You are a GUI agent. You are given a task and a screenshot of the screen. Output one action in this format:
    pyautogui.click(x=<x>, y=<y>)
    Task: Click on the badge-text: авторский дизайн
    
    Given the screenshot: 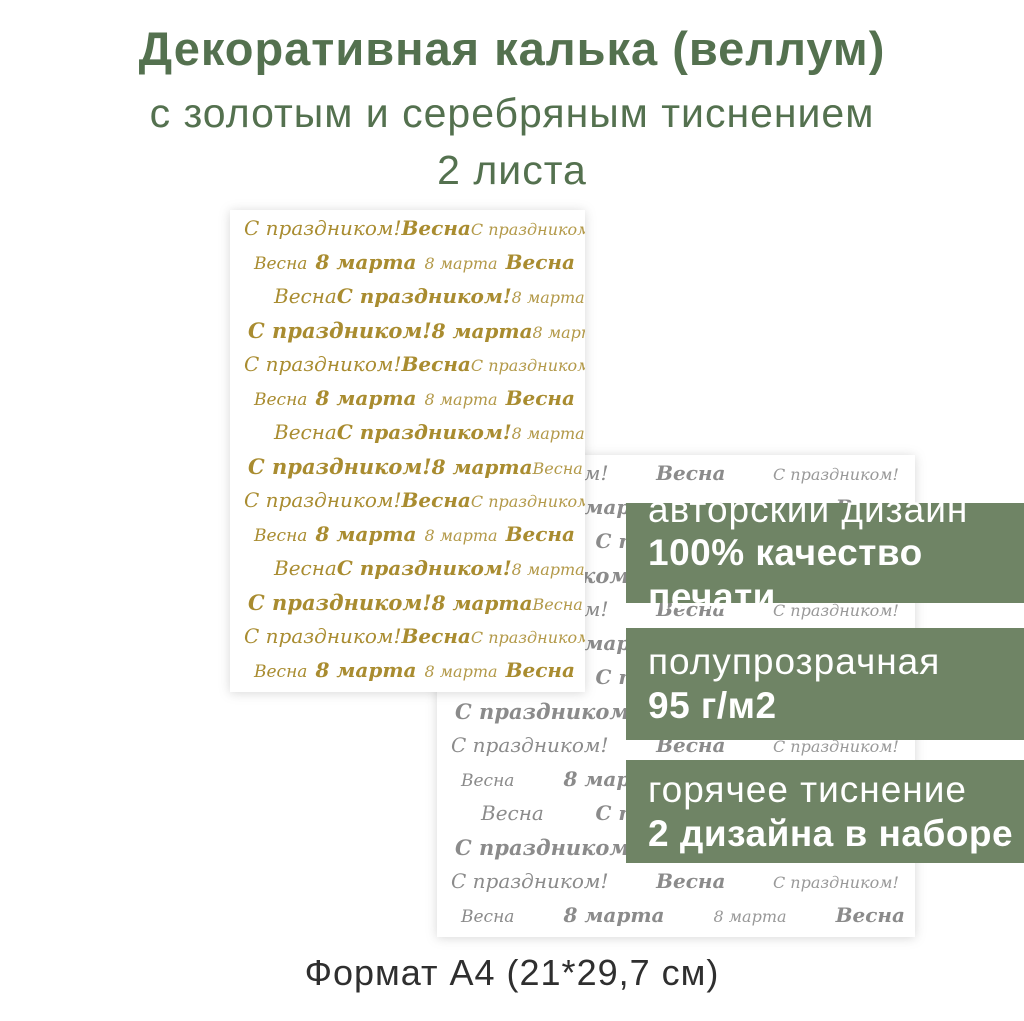 What is the action you would take?
    pyautogui.click(x=808, y=509)
    